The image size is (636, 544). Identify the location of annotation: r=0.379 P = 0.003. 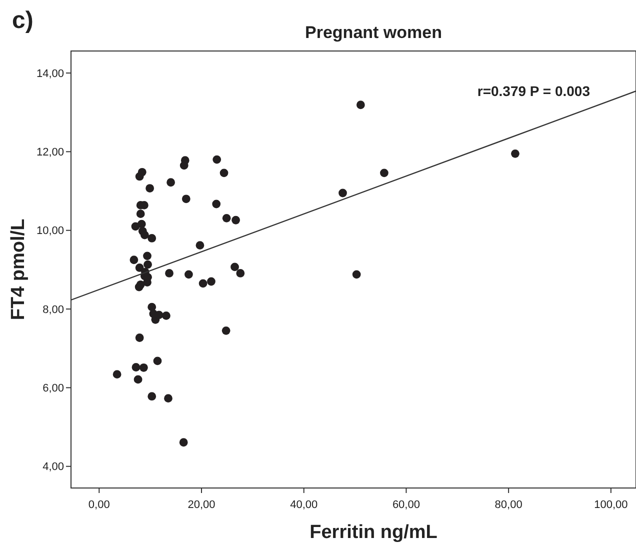
(533, 91).